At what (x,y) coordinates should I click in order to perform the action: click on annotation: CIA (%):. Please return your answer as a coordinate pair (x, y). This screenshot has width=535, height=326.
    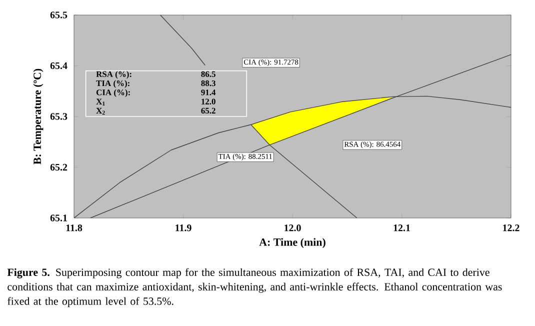
    Looking at the image, I should click on (113, 93).